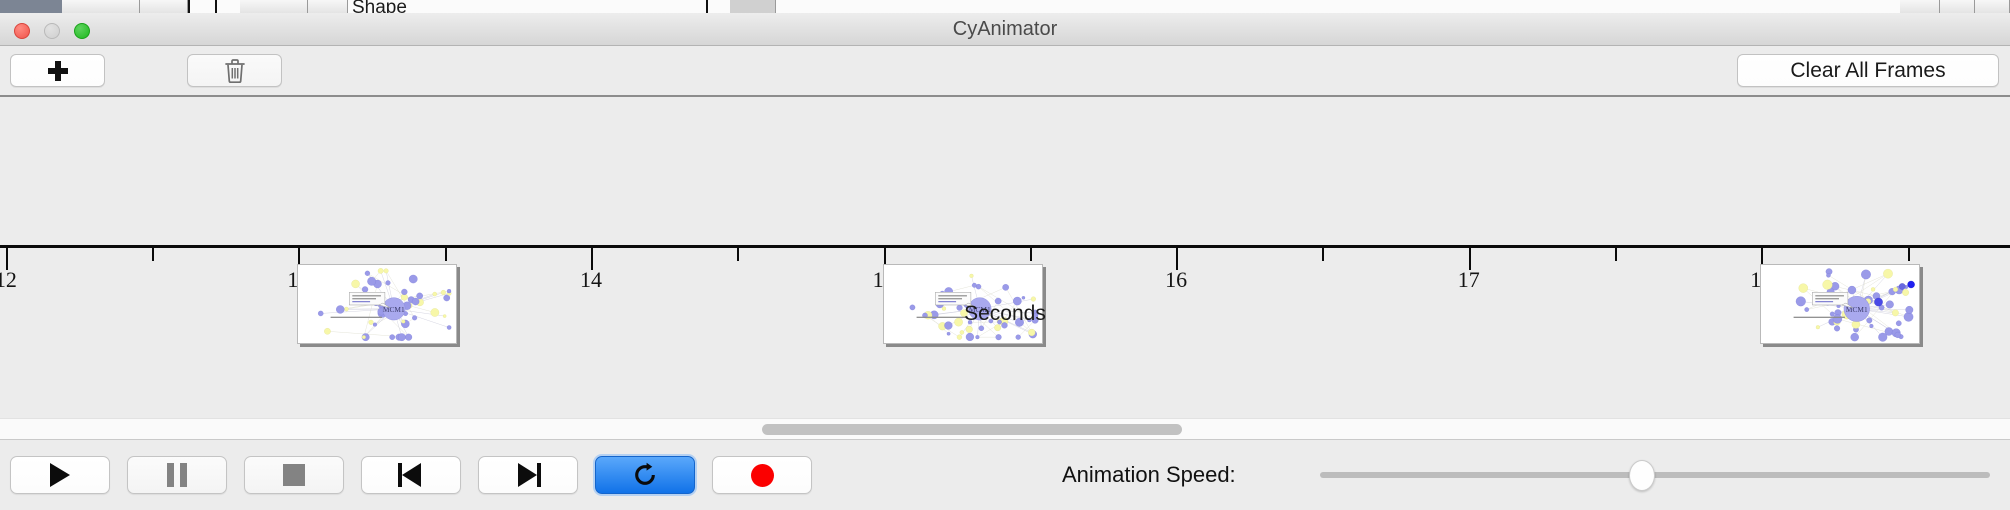  Describe the element at coordinates (379, 6) in the screenshot. I see `bg-window-label: Shape` at that location.